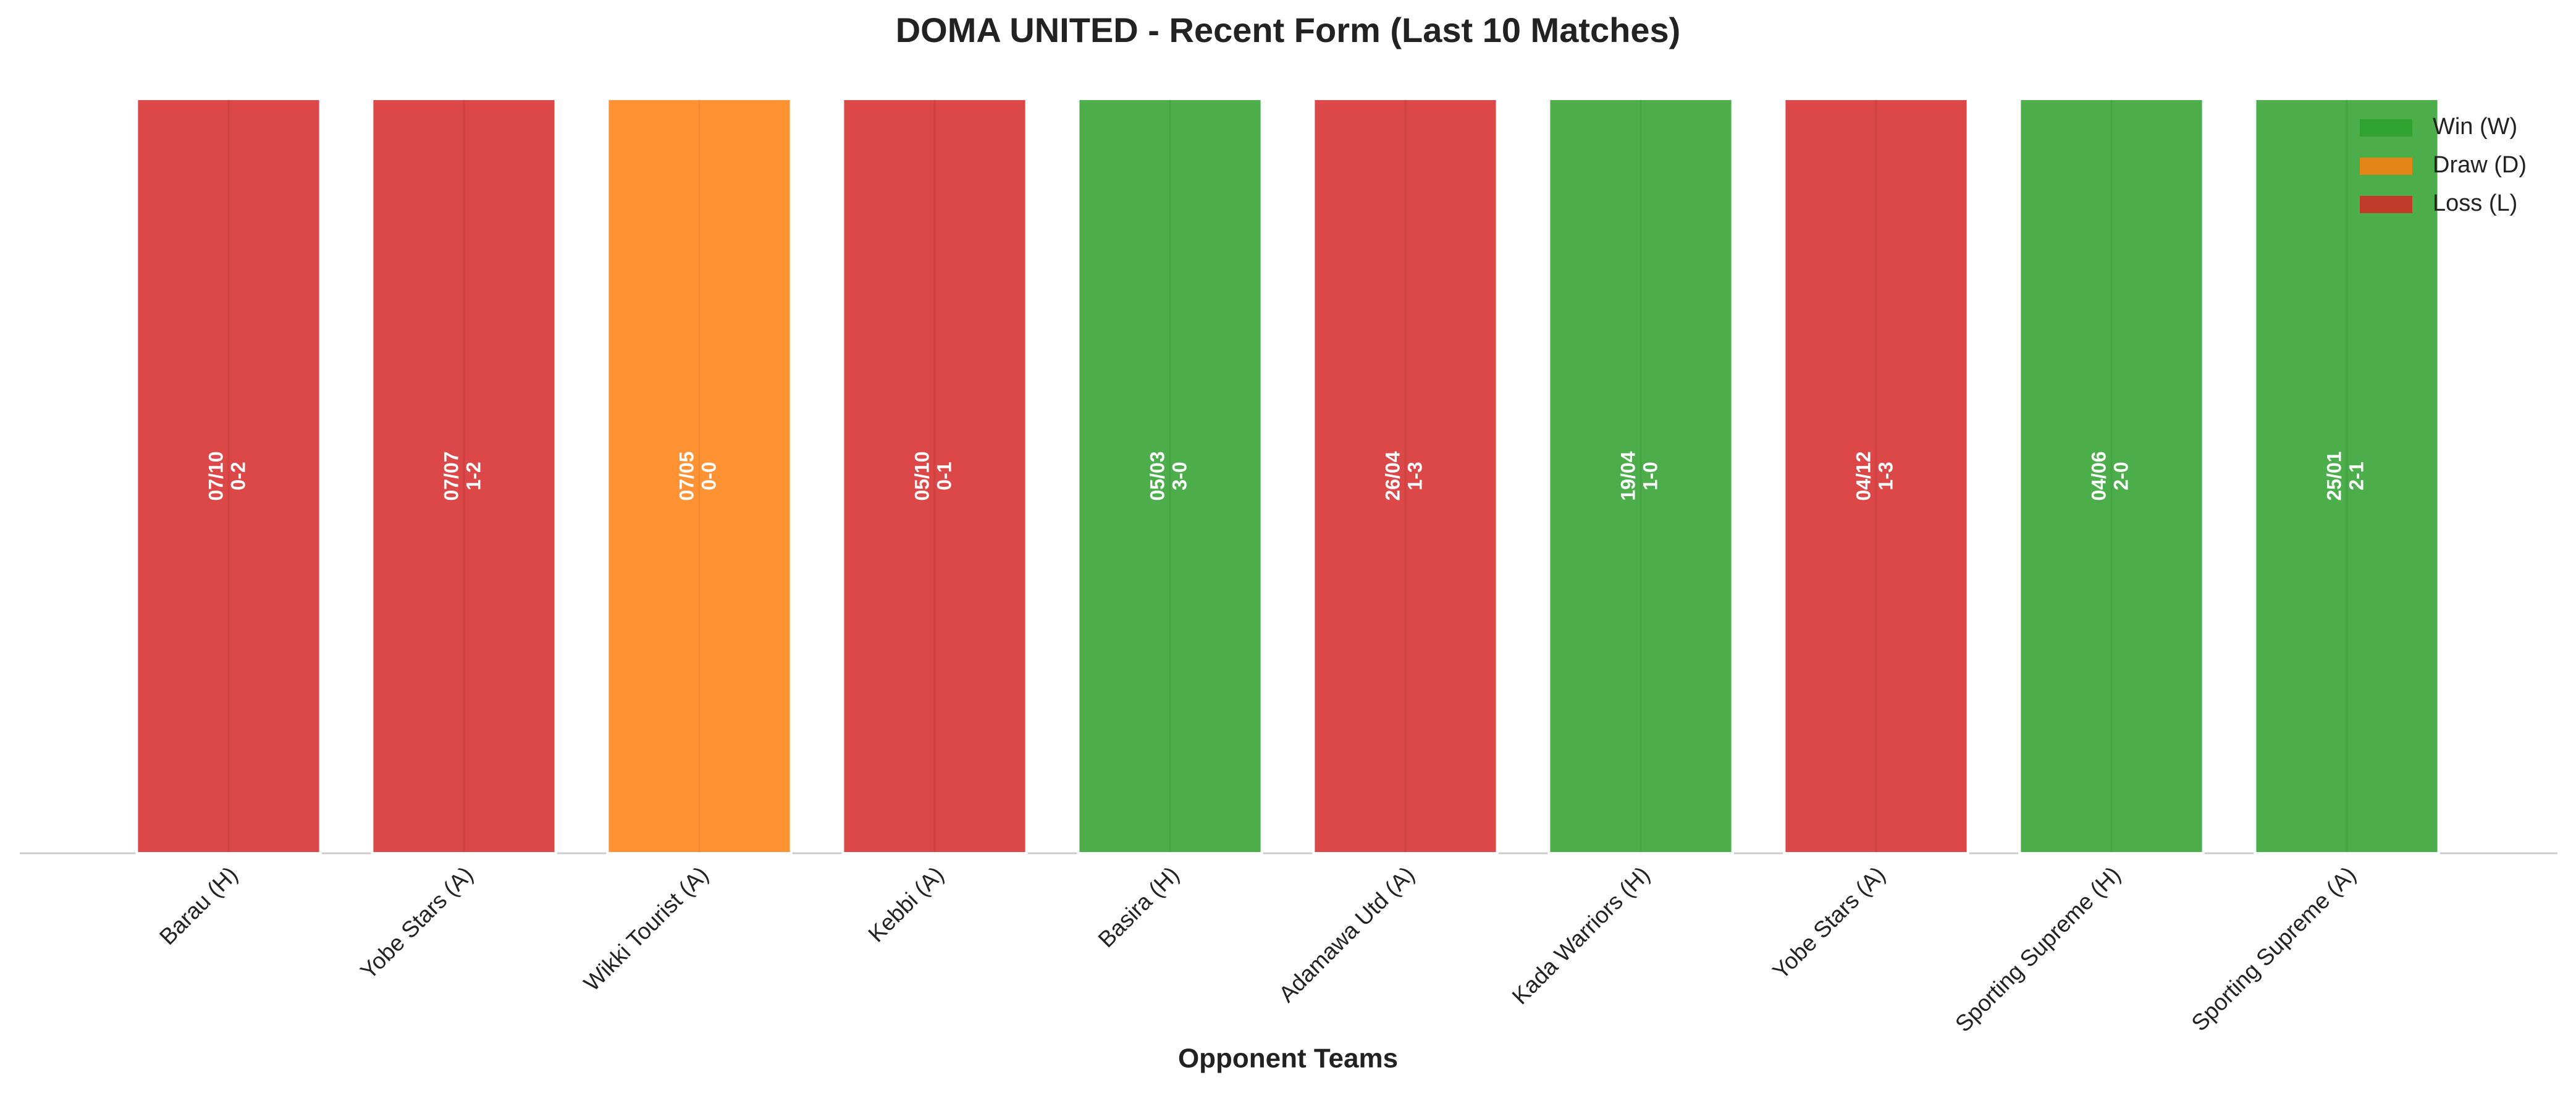 The image size is (2576, 1093). What do you see at coordinates (451, 475) in the screenshot?
I see `bar-date-label: 07/07` at bounding box center [451, 475].